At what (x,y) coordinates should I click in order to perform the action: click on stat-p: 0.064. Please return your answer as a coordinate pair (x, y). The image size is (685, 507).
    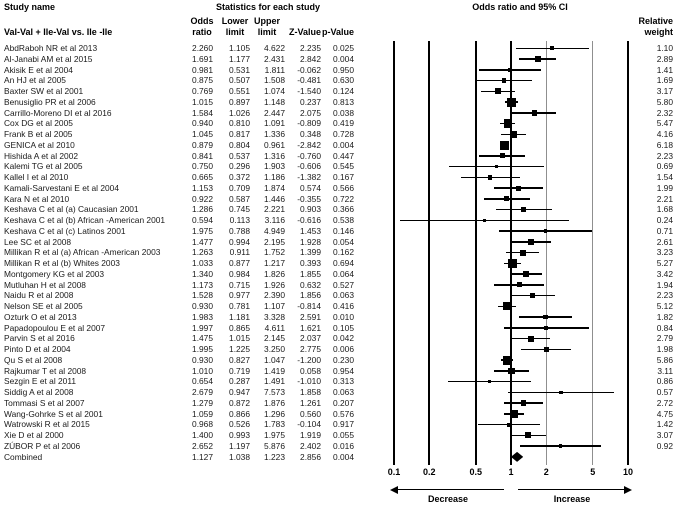
    Looking at the image, I should click on (343, 273).